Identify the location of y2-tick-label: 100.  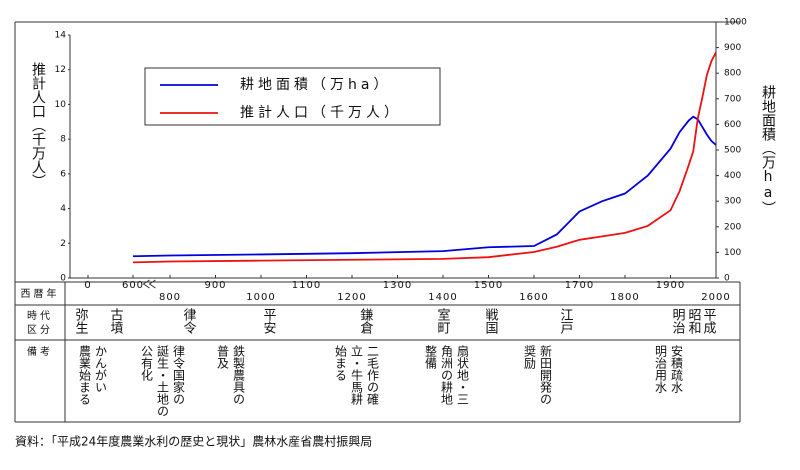
(732, 253).